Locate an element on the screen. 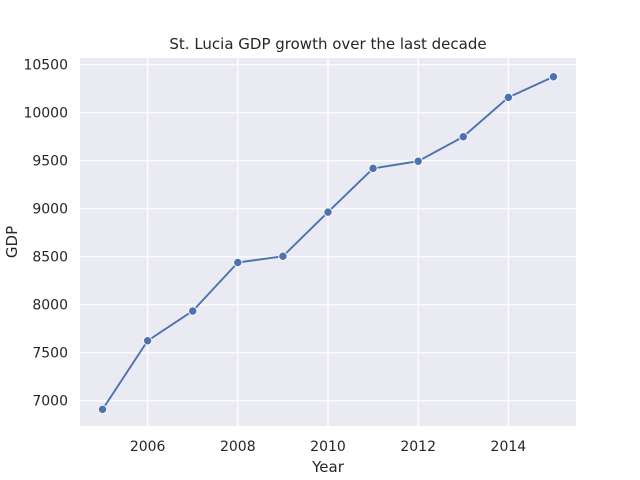 The width and height of the screenshot is (640, 480). y-tick-label: 10000 is located at coordinates (45, 114).